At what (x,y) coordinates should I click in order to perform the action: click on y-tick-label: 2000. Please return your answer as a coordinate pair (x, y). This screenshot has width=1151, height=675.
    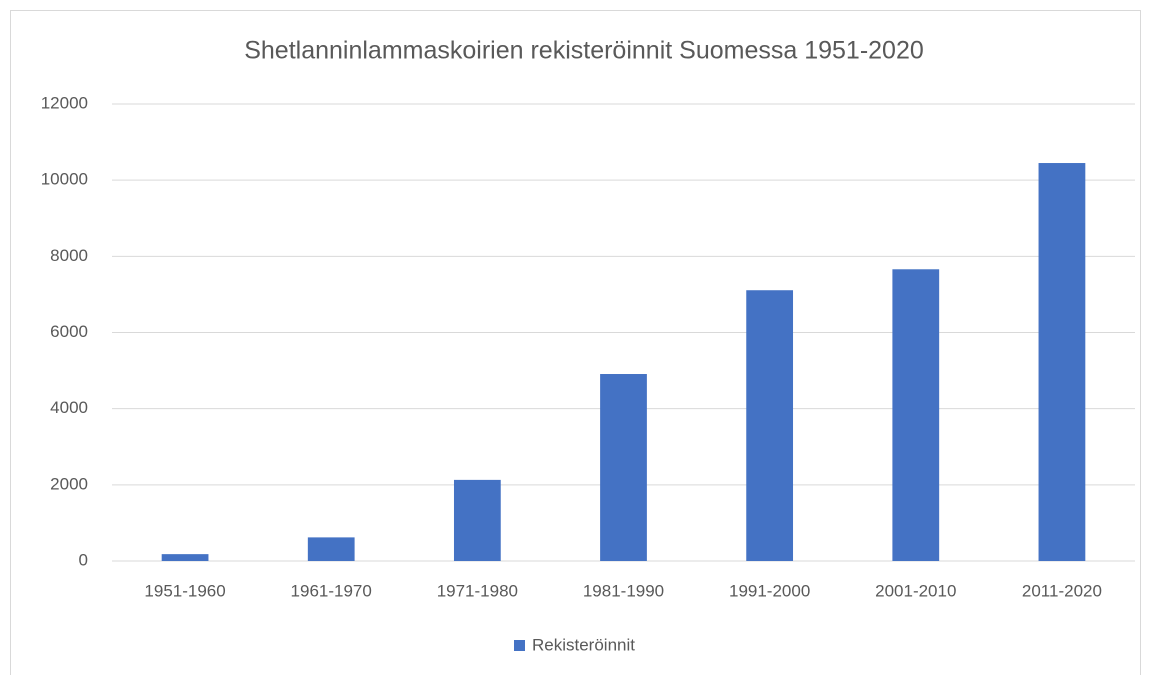
    Looking at the image, I should click on (69, 483).